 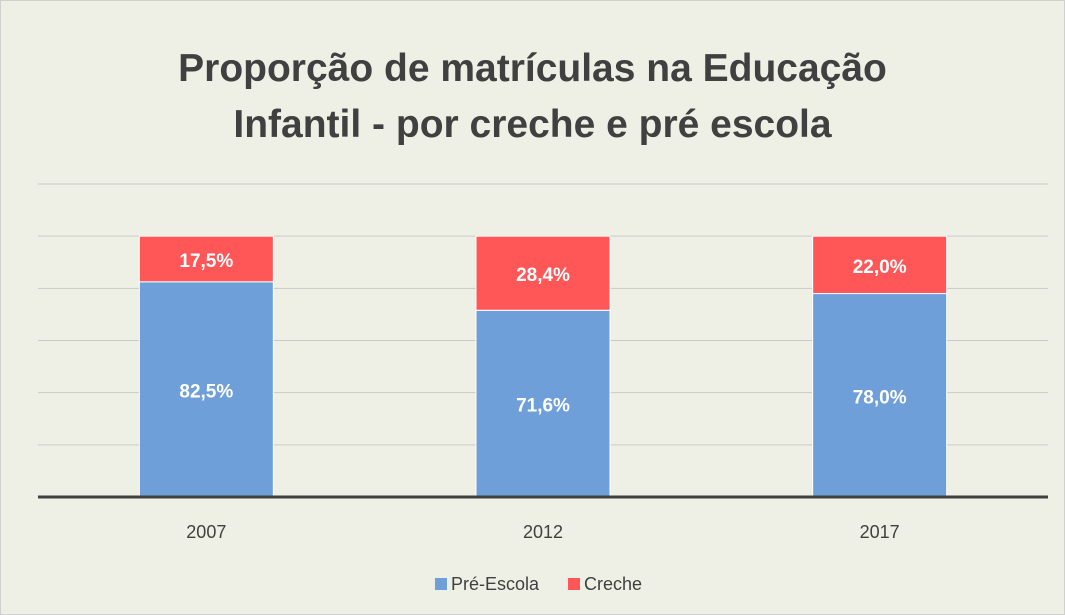 What do you see at coordinates (206, 532) in the screenshot?
I see `x-tick-label: 2007` at bounding box center [206, 532].